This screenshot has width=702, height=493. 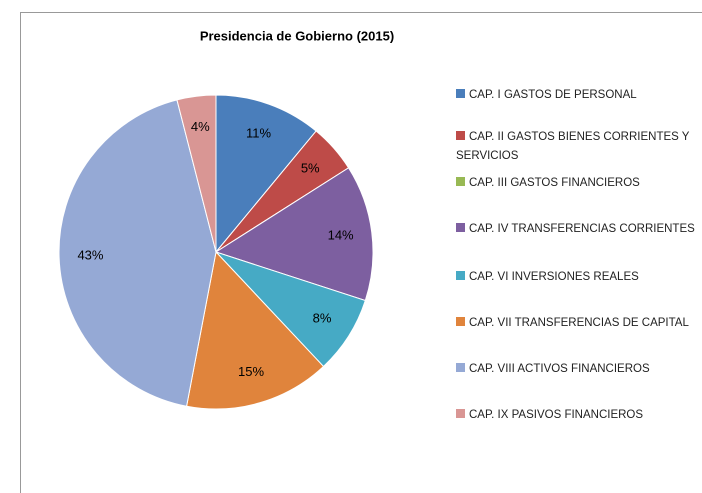 What do you see at coordinates (559, 369) in the screenshot?
I see `legend-label: CAP. VIII ACTIVOS FINANCIEROS` at bounding box center [559, 369].